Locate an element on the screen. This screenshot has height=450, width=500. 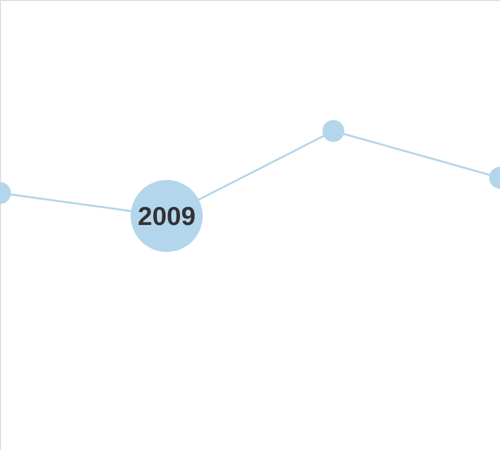
annotation: 2009 is located at coordinates (167, 215).